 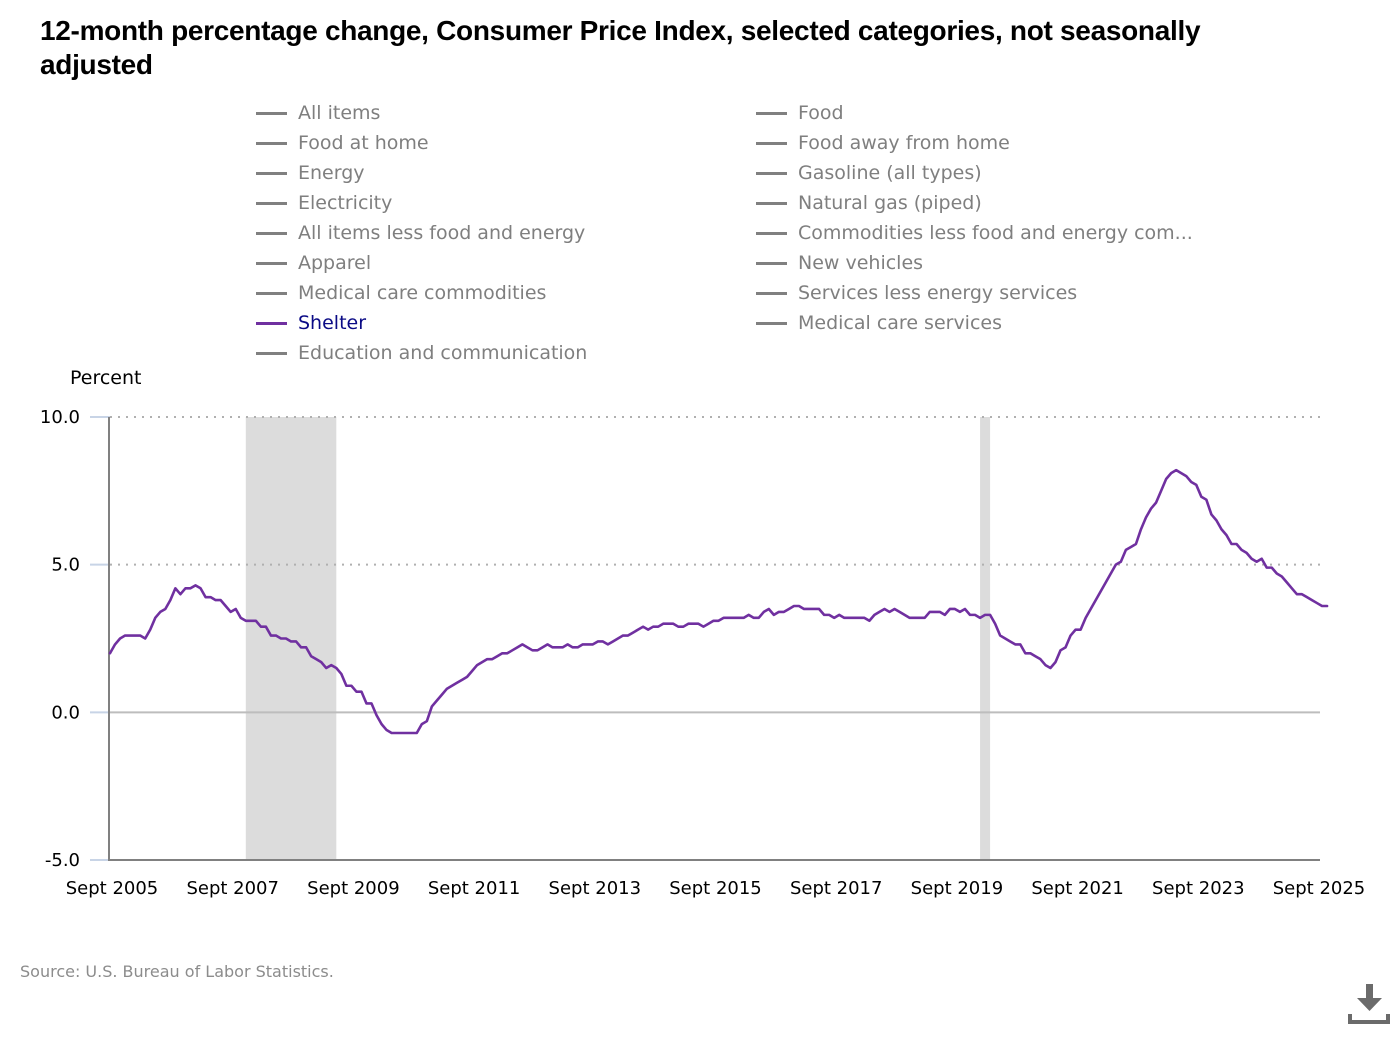 I want to click on legend-item-new-vehicles: New vehicles, so click(x=839, y=263).